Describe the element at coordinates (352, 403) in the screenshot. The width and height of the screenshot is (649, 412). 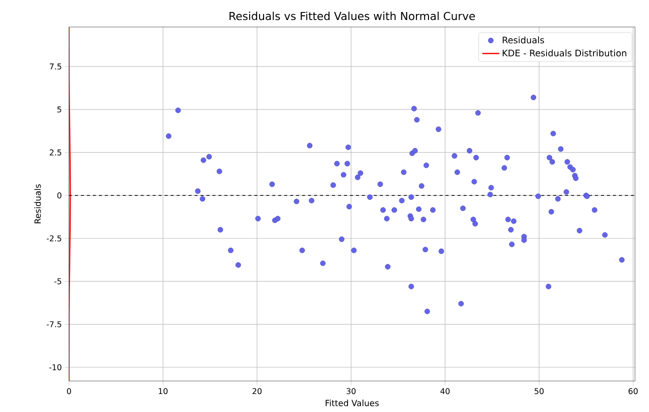
I see `x-axis-title: Fitted Values` at that location.